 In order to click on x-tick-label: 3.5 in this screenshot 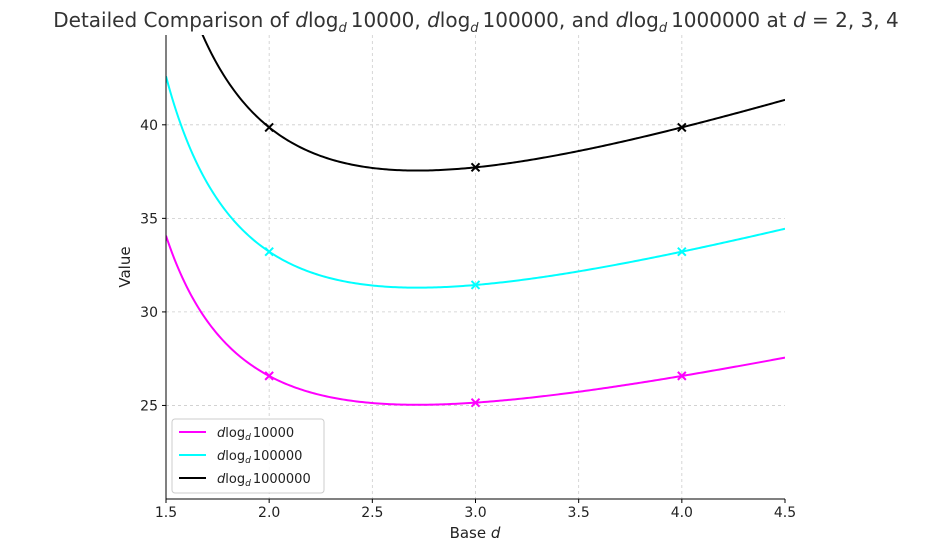, I will do `click(579, 513)`.